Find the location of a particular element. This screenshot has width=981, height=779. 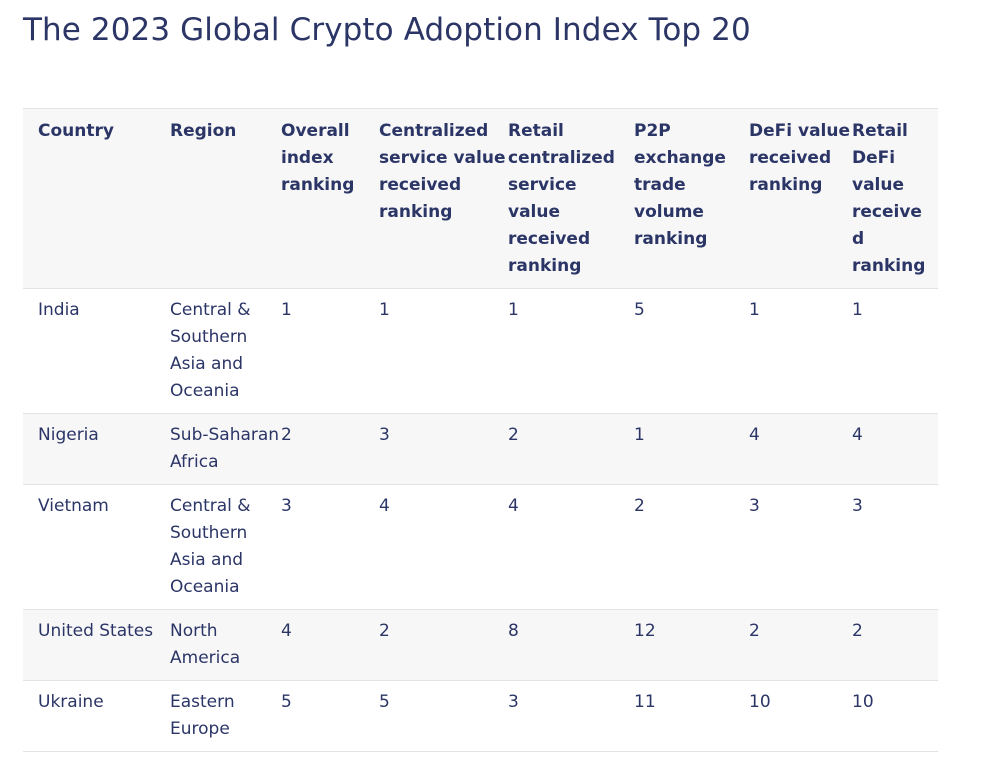

cell-country: United States is located at coordinates (96, 631).